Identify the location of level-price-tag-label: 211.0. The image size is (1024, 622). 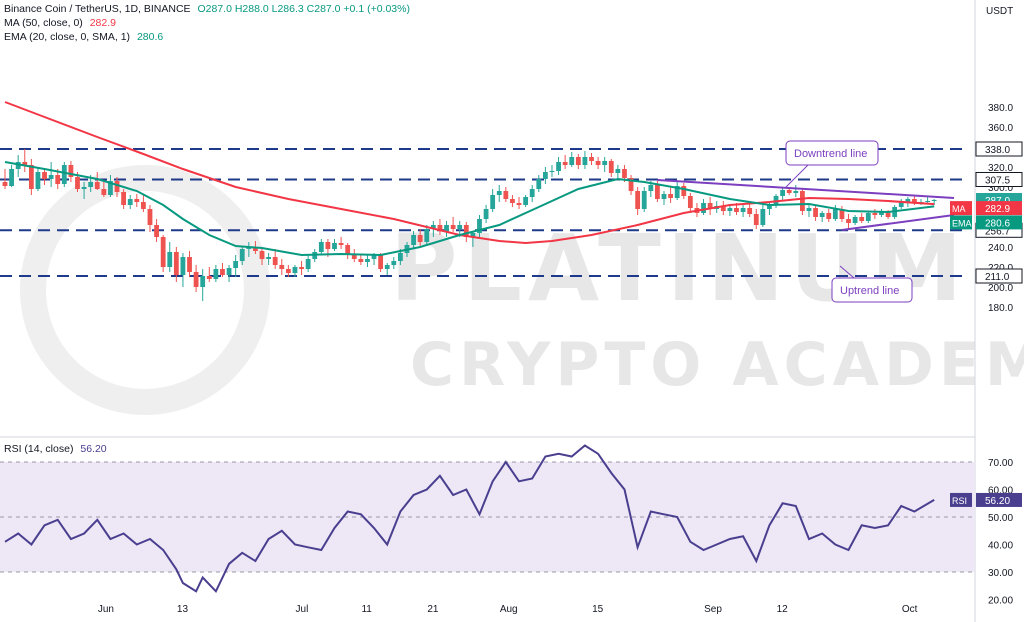
(997, 277).